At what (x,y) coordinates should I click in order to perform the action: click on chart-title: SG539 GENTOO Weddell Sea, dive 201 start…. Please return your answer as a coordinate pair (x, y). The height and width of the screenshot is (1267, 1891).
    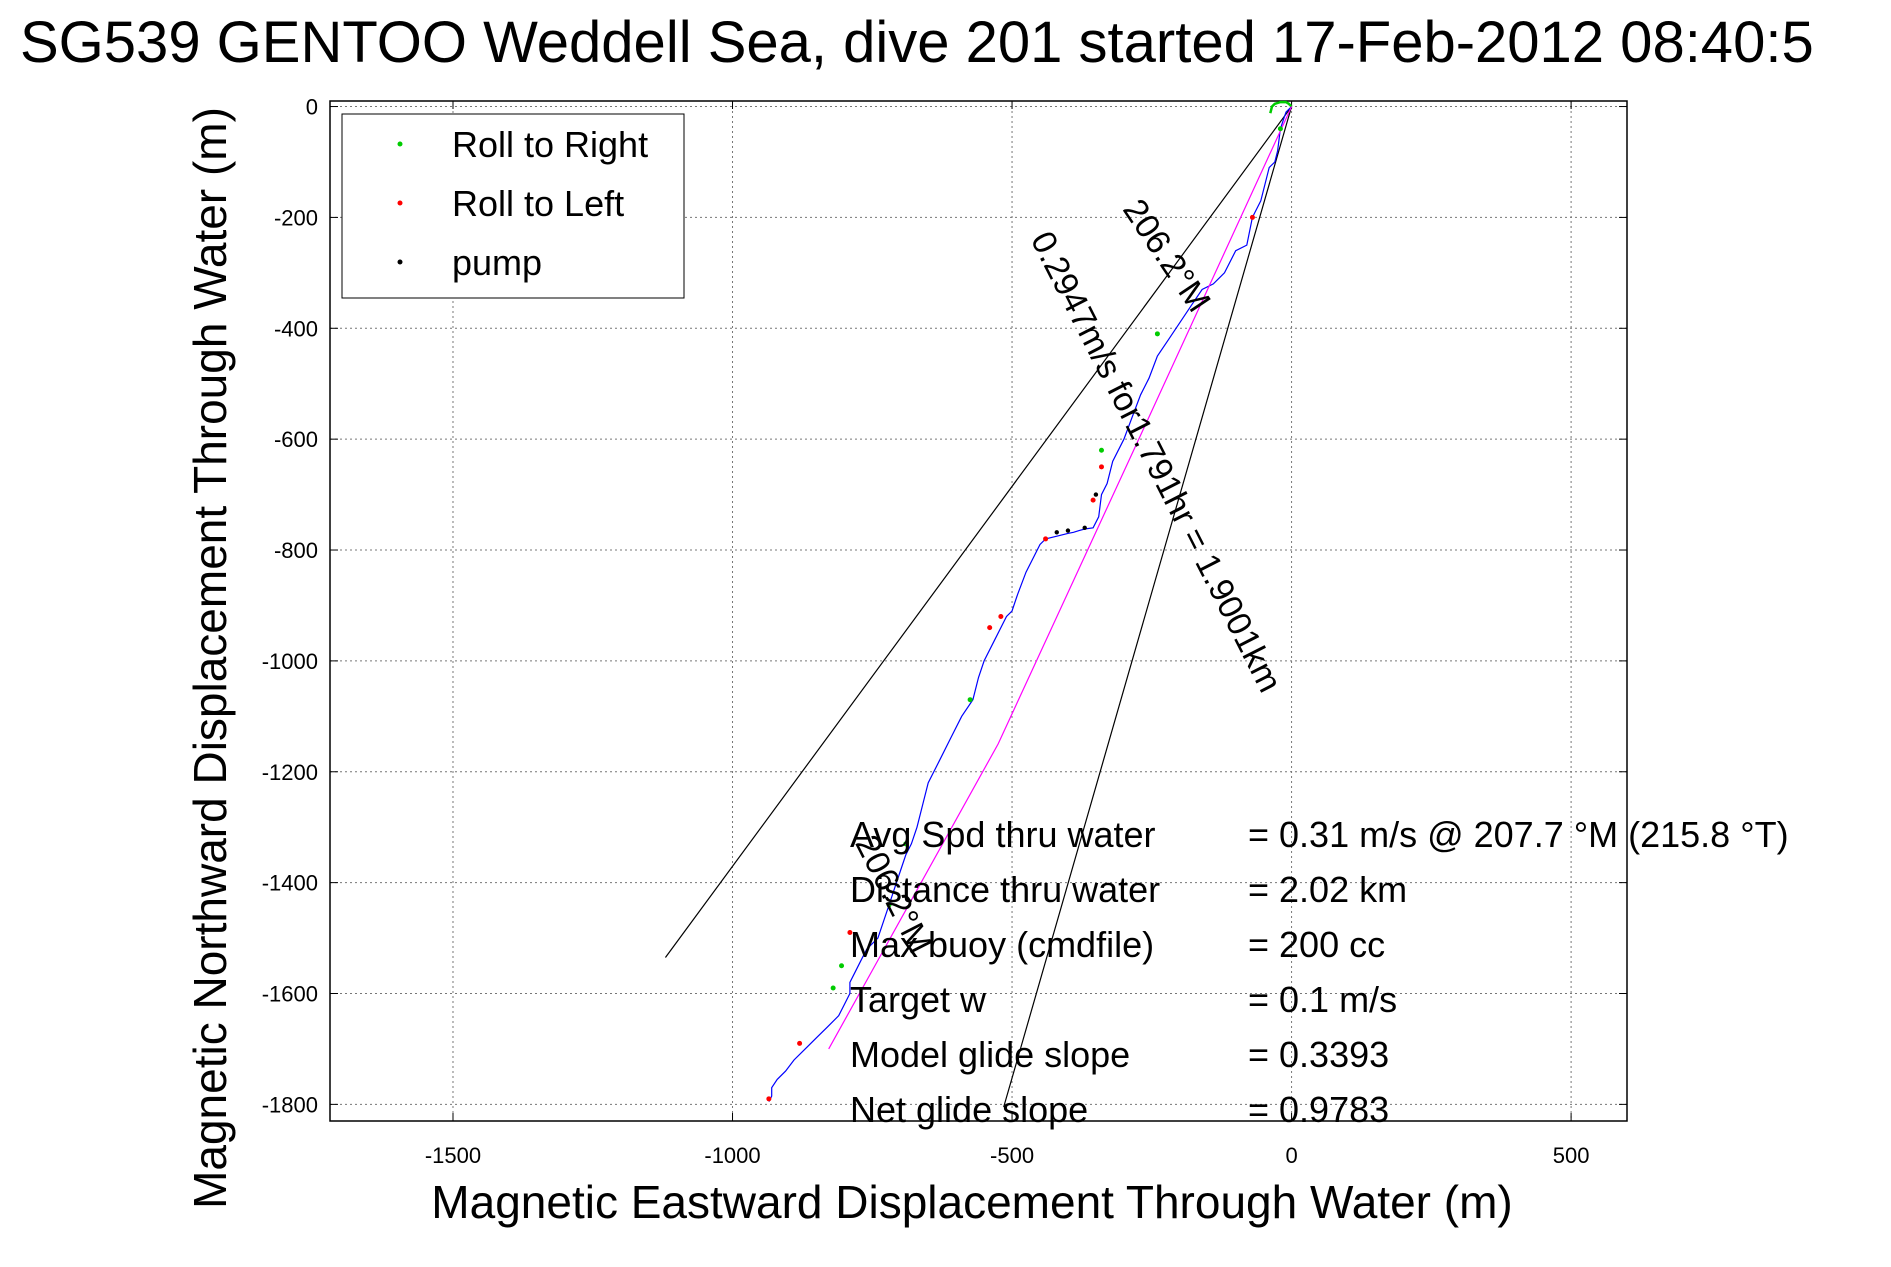
    Looking at the image, I should click on (917, 42).